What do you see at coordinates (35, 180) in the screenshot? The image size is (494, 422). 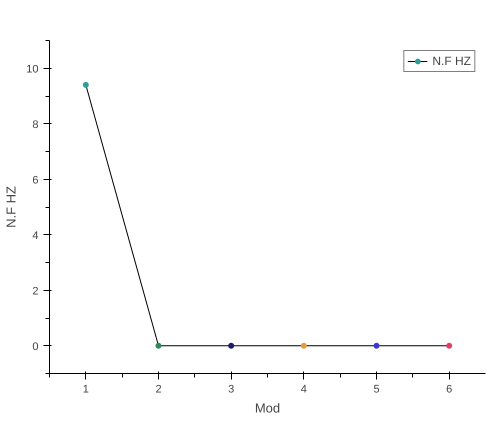 I see `y-tick-label: 6` at bounding box center [35, 180].